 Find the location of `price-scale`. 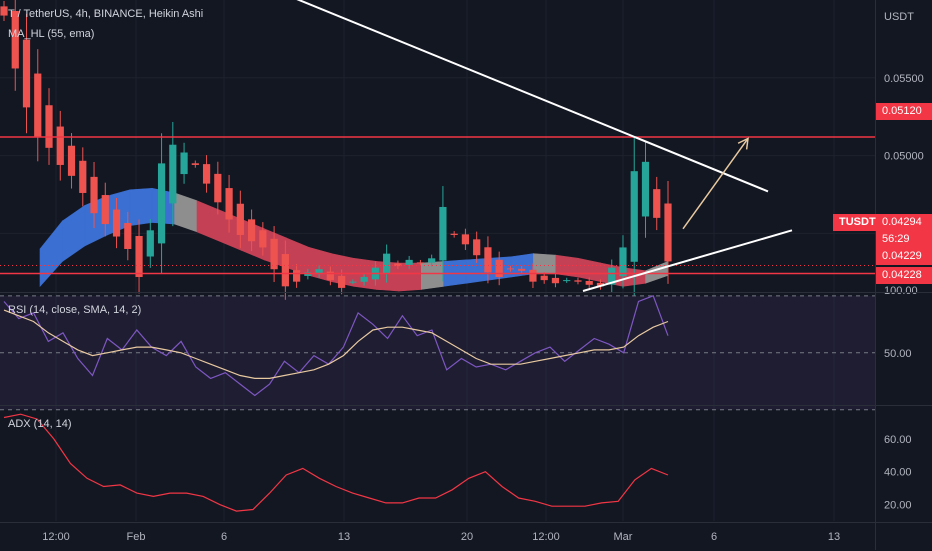

price-scale is located at coordinates (903, 275).